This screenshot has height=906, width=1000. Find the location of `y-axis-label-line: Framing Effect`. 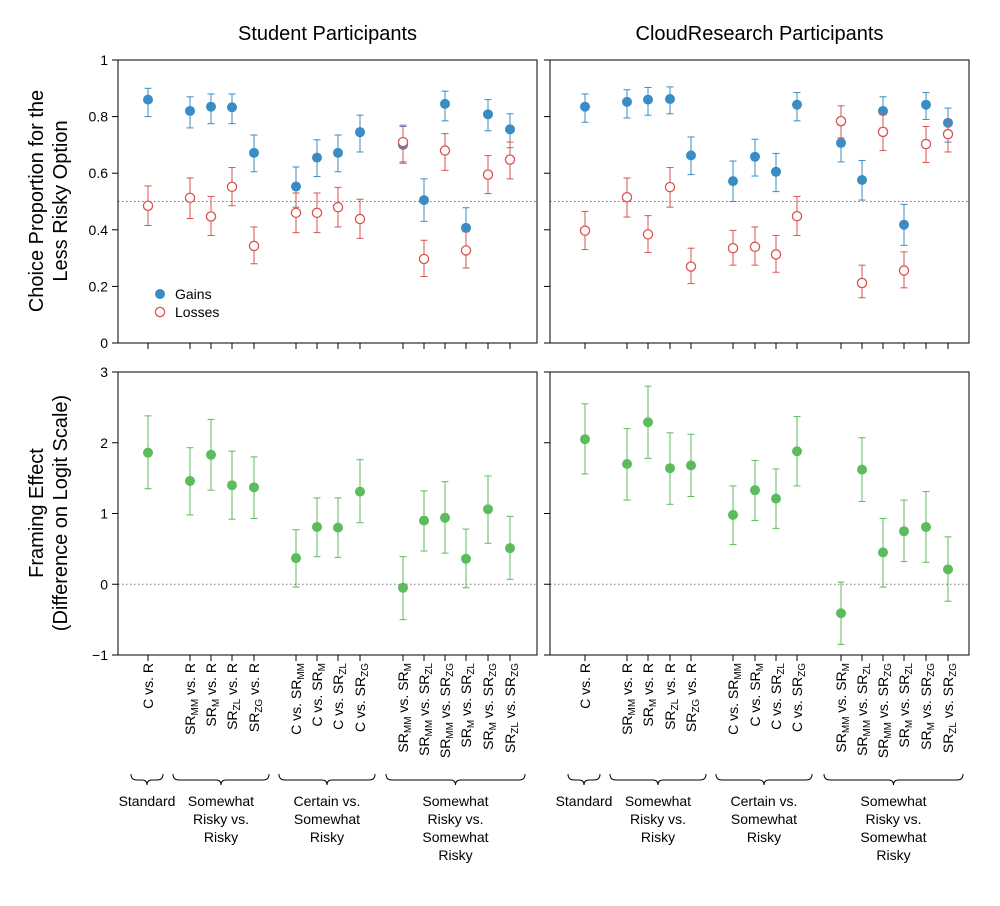

y-axis-label-line: Framing Effect is located at coordinates (37, 513).